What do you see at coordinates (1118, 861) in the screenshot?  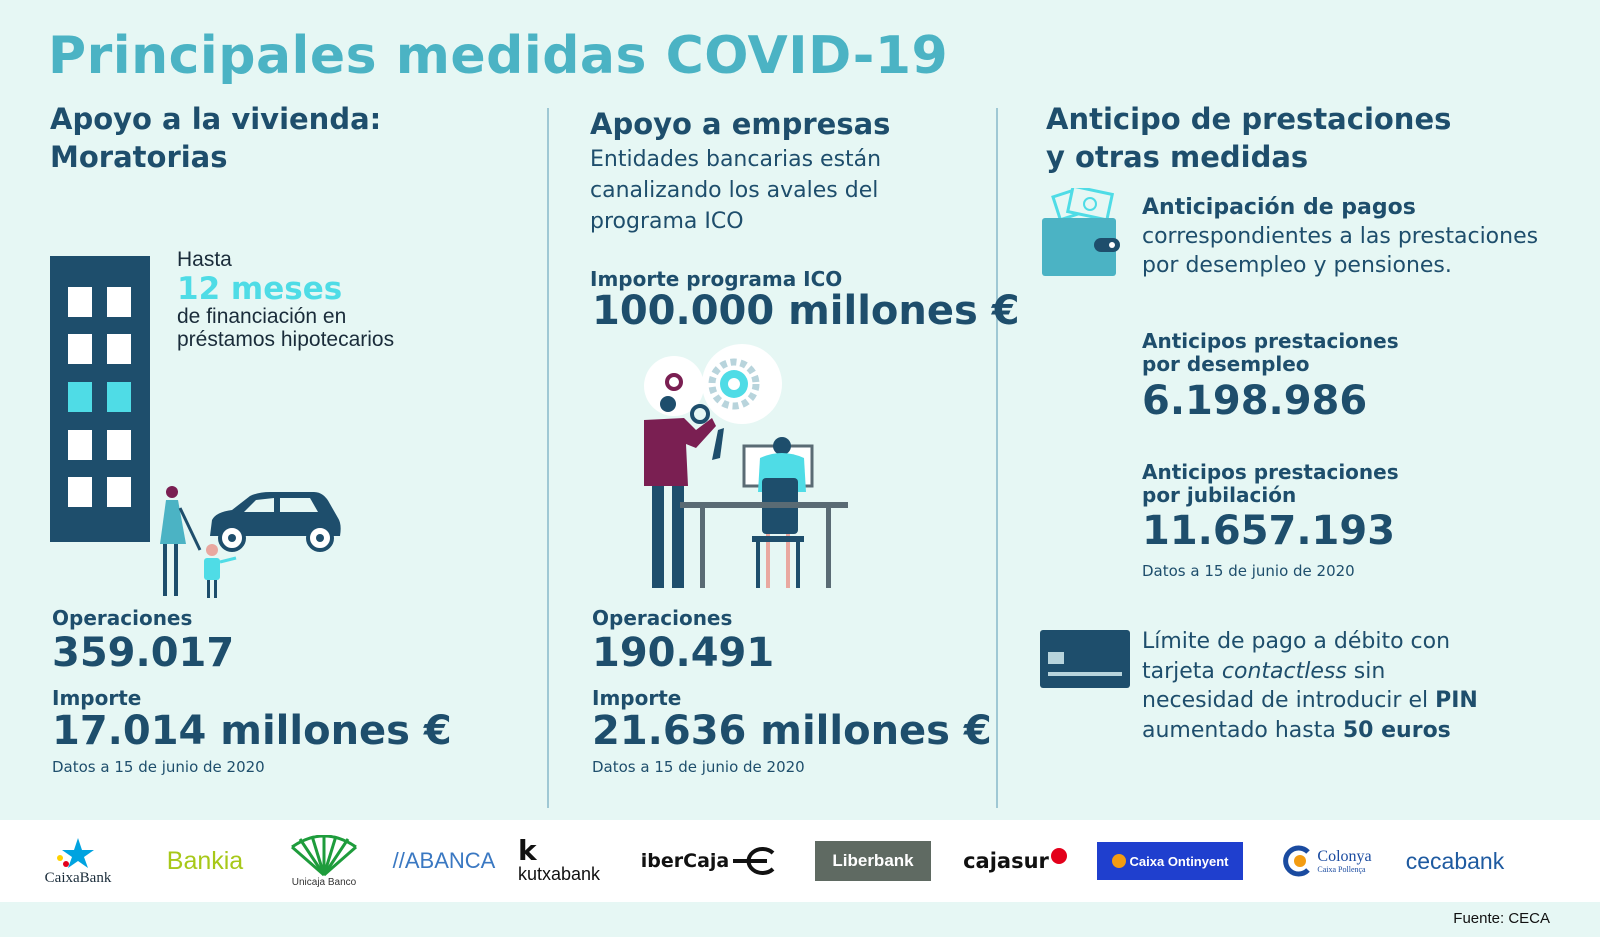 I see `caixa-ontinyent-dot-icon` at bounding box center [1118, 861].